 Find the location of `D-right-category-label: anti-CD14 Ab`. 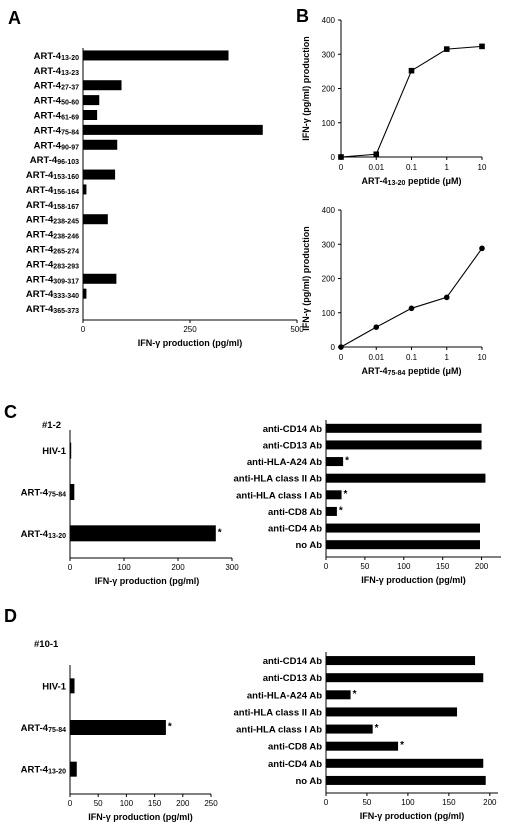

D-right-category-label: anti-CD14 Ab is located at coordinates (292, 661).